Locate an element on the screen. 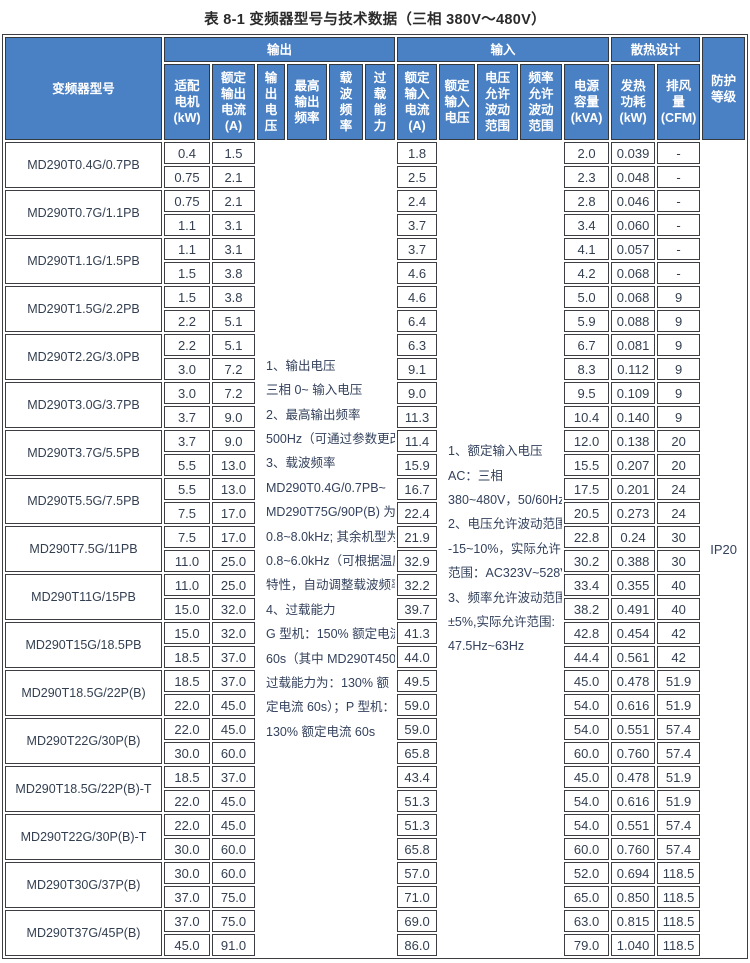 Image resolution: width=750 pixels, height=963 pixels. input-current-cell: 11.4 is located at coordinates (417, 441).